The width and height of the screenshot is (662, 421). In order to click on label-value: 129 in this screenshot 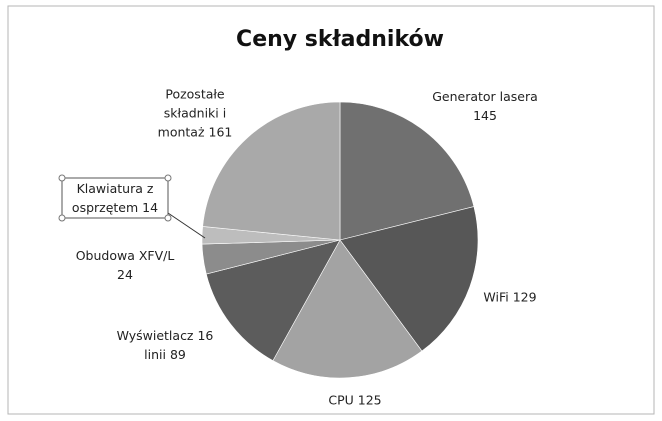, I will do `click(524, 297)`.